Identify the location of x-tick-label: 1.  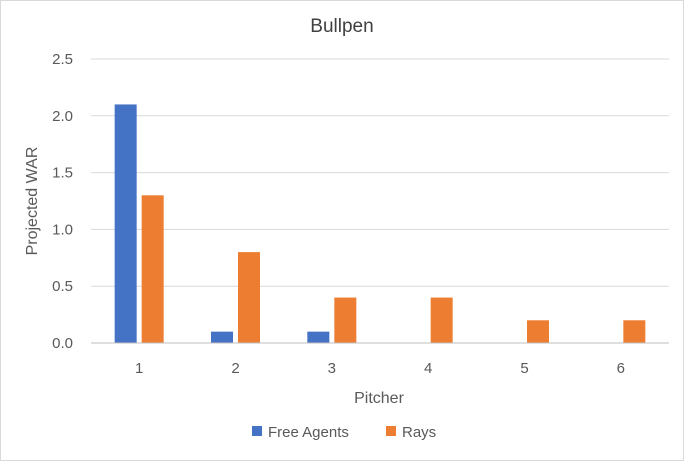
(139, 368).